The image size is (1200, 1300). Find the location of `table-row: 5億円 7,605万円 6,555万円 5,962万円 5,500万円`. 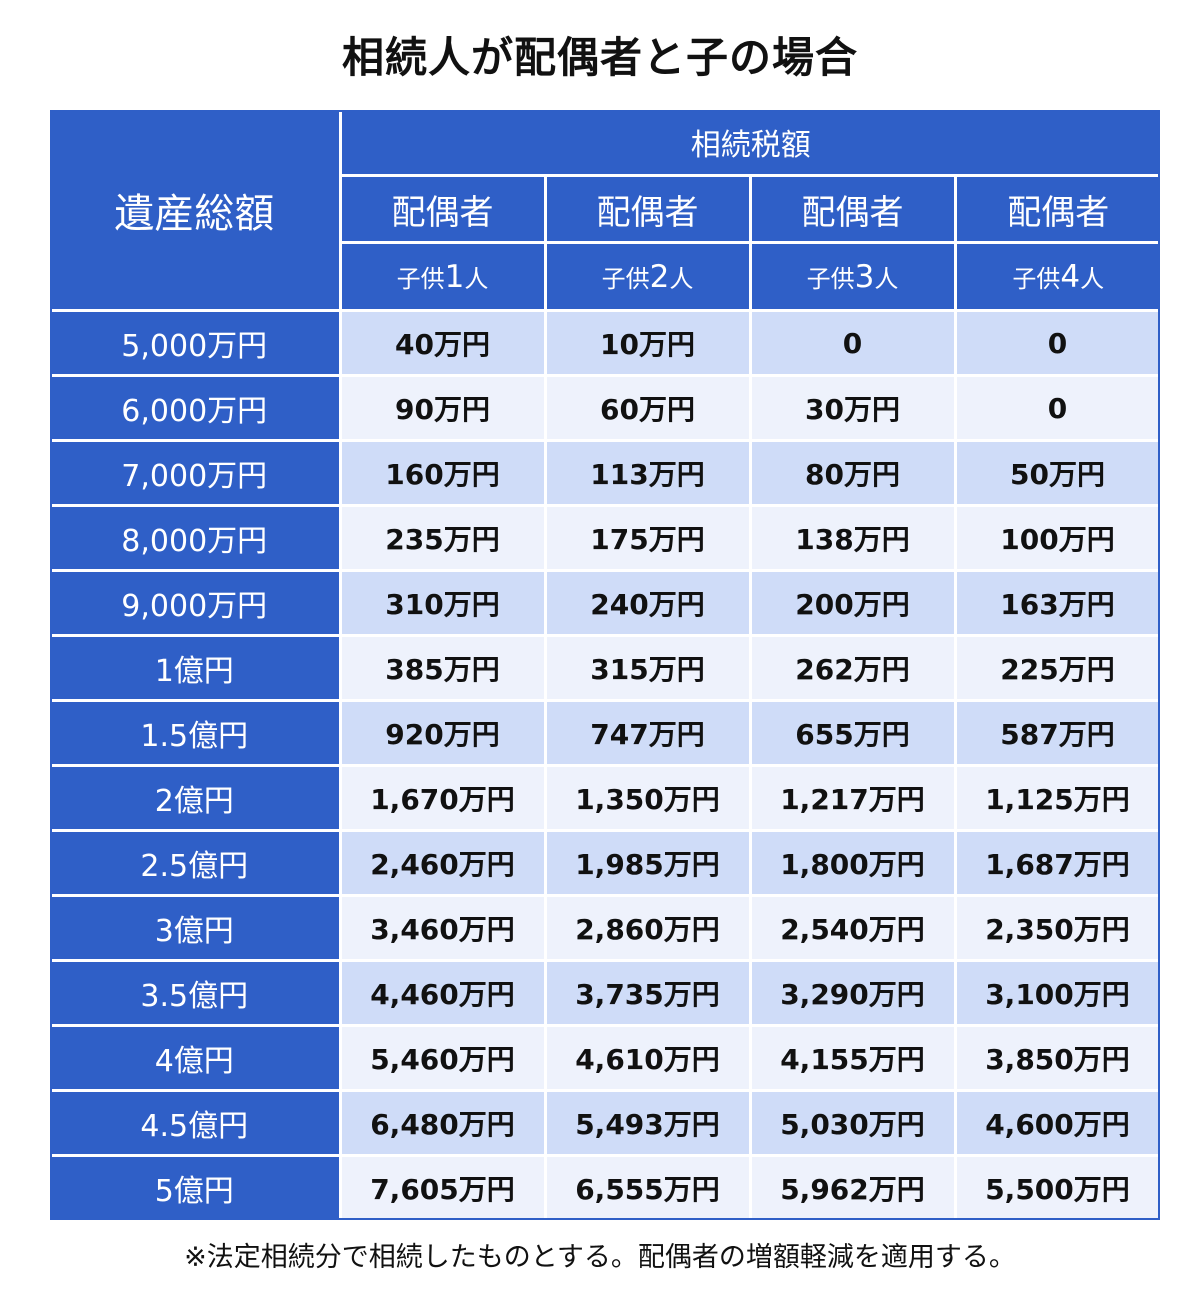

table-row: 5億円 7,605万円 6,555万円 5,962万円 5,500万円 is located at coordinates (606, 1187).